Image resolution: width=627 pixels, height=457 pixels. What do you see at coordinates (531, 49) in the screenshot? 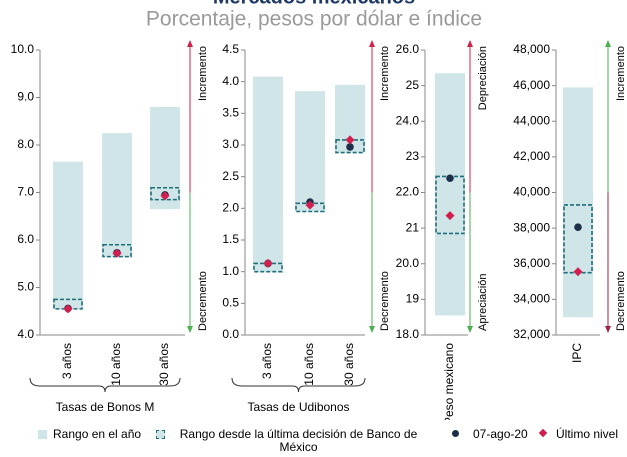
I see `y-tick-label: 48,000` at bounding box center [531, 49].